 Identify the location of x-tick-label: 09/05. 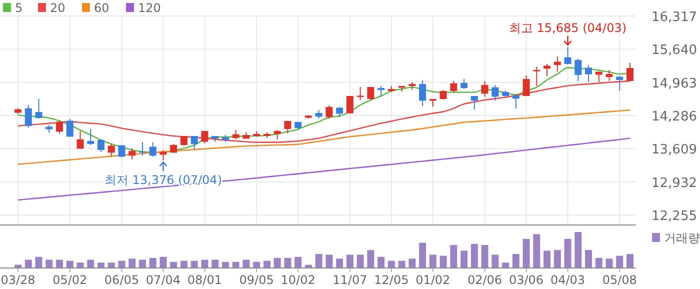
(256, 280).